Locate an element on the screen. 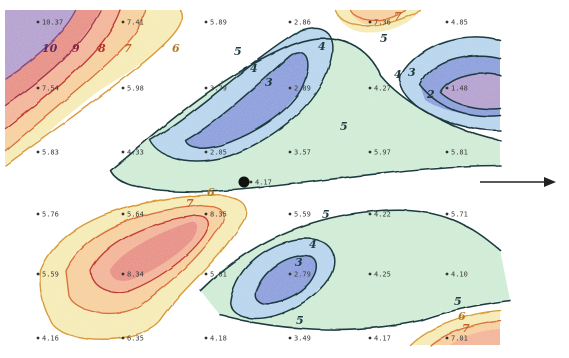  station-value: 5.97 is located at coordinates (382, 153).